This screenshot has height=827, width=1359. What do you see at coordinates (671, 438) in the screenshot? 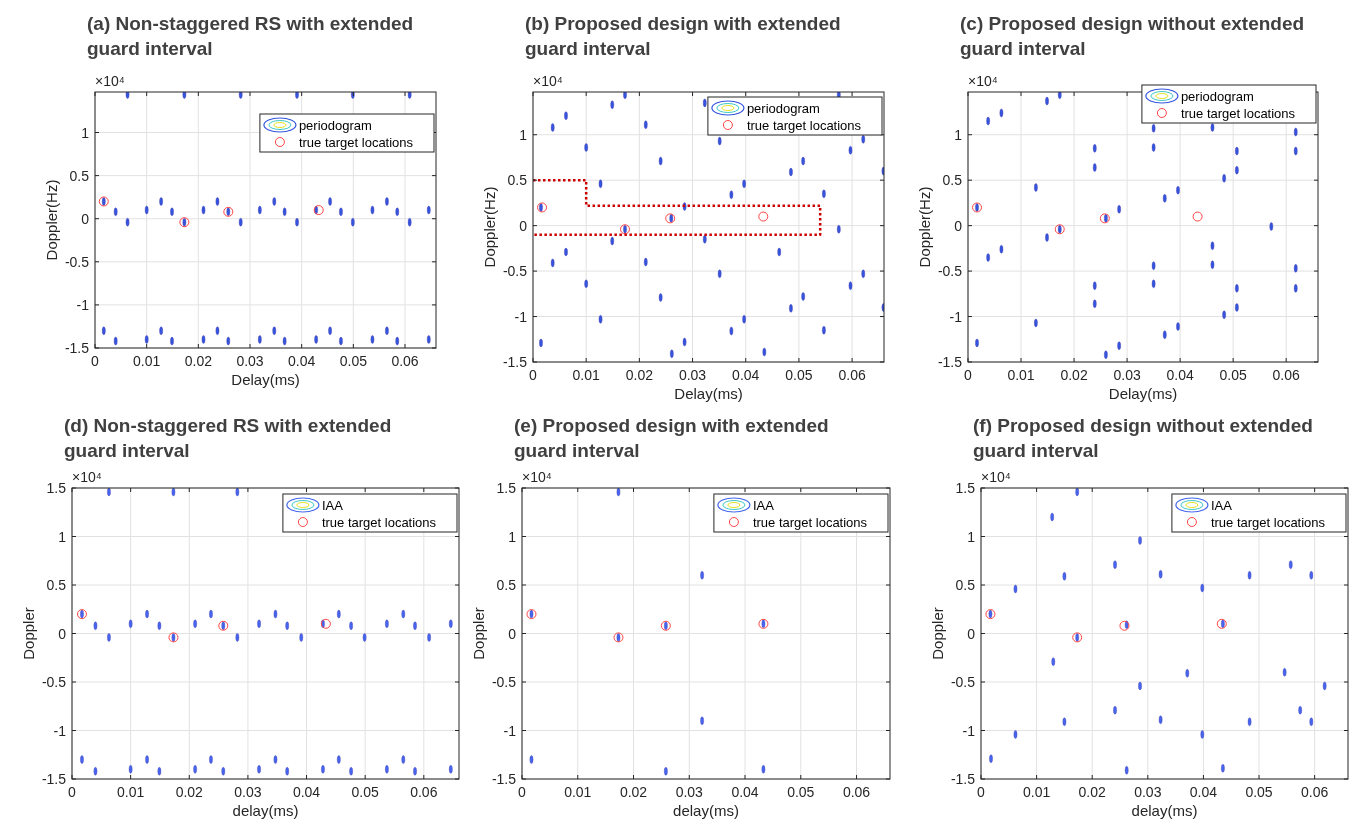
I see `chart-title: (e) Proposed design with extended guard interval` at bounding box center [671, 438].